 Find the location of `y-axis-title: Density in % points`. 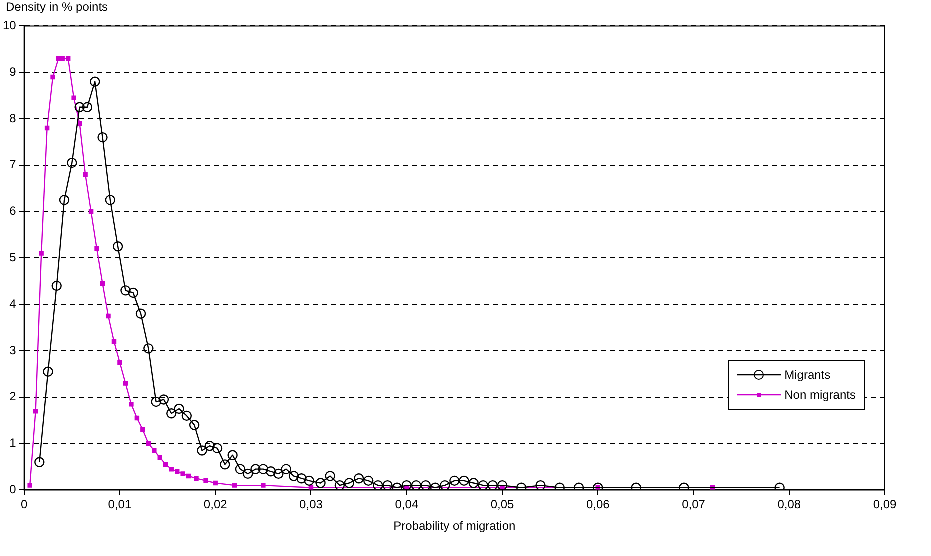

y-axis-title: Density in % points is located at coordinates (57, 8).